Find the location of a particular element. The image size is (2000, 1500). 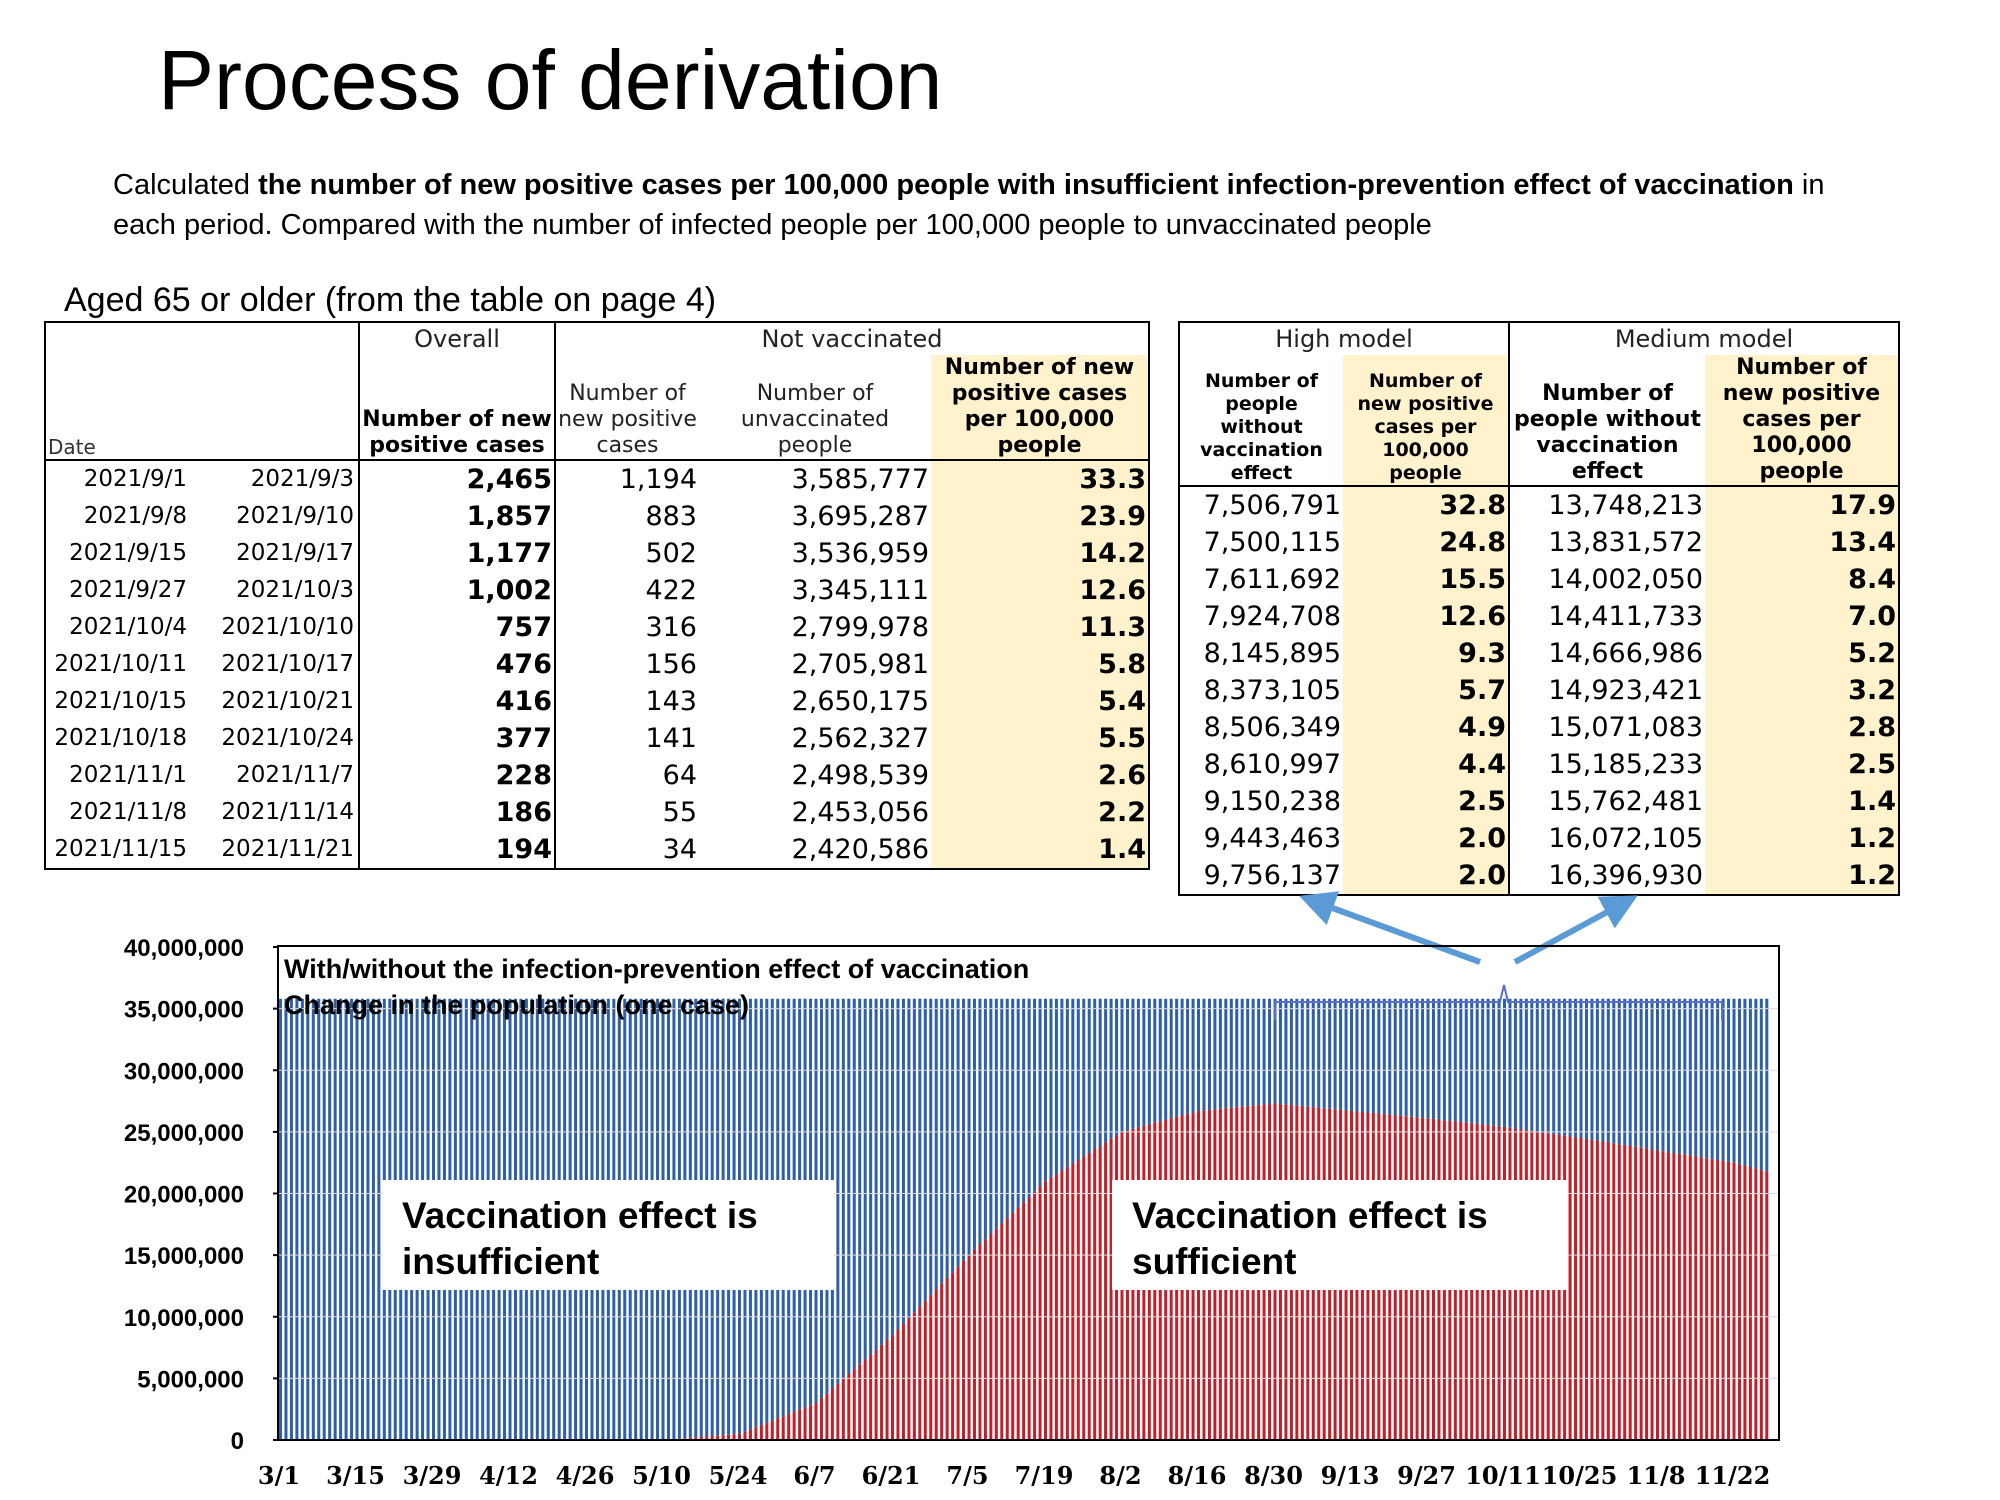

x-tick-label: 9/27 is located at coordinates (1426, 1475).